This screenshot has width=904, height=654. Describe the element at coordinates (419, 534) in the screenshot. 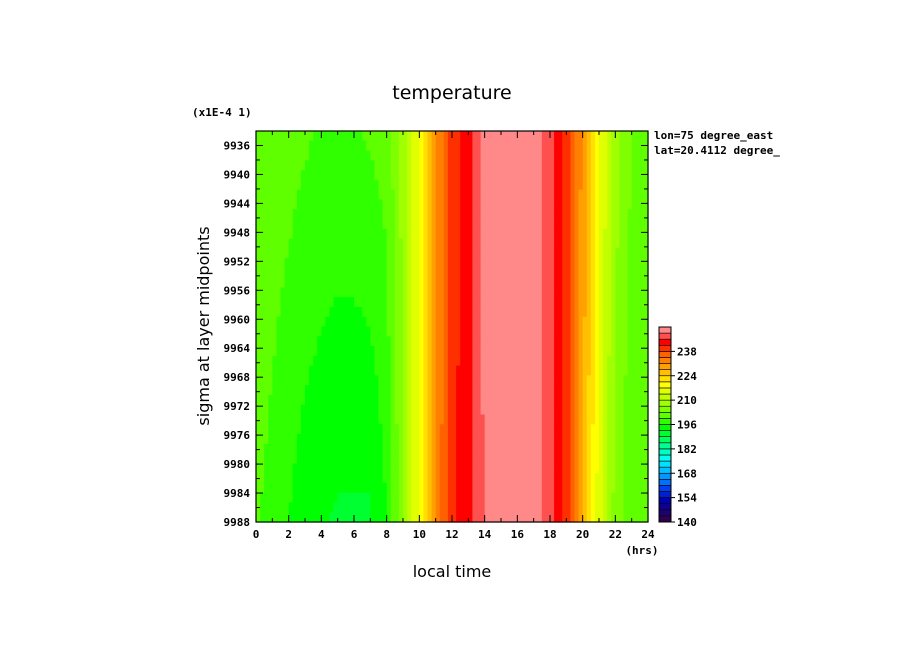

I see `x-tick-label: 10` at that location.